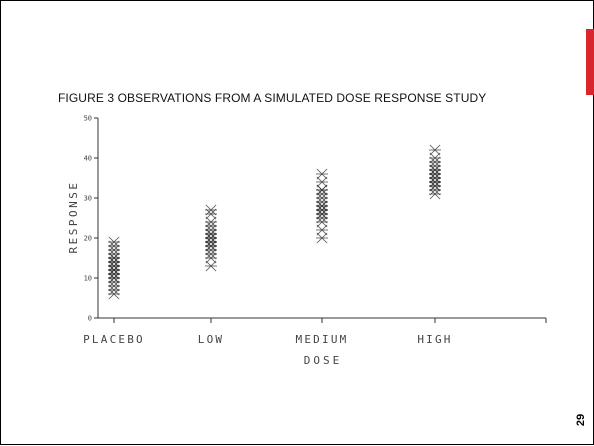 The width and height of the screenshot is (594, 446). Describe the element at coordinates (114, 339) in the screenshot. I see `x-tick-label: PLACEBO` at that location.